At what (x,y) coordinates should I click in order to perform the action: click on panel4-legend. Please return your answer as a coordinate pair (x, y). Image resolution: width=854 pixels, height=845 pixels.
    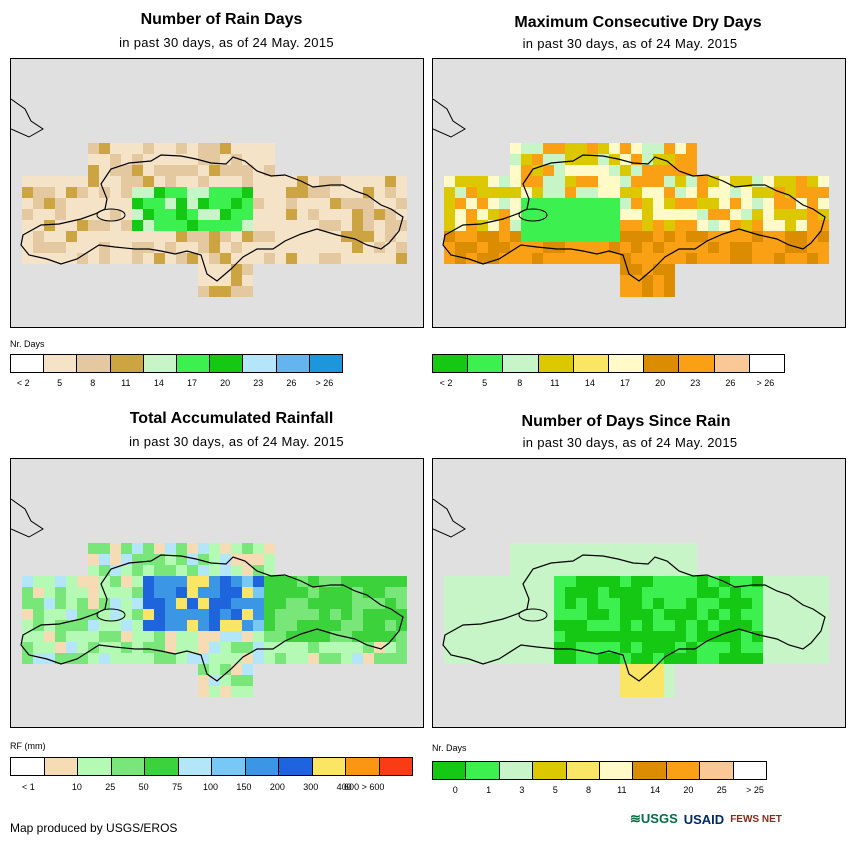
    Looking at the image, I should click on (599, 770).